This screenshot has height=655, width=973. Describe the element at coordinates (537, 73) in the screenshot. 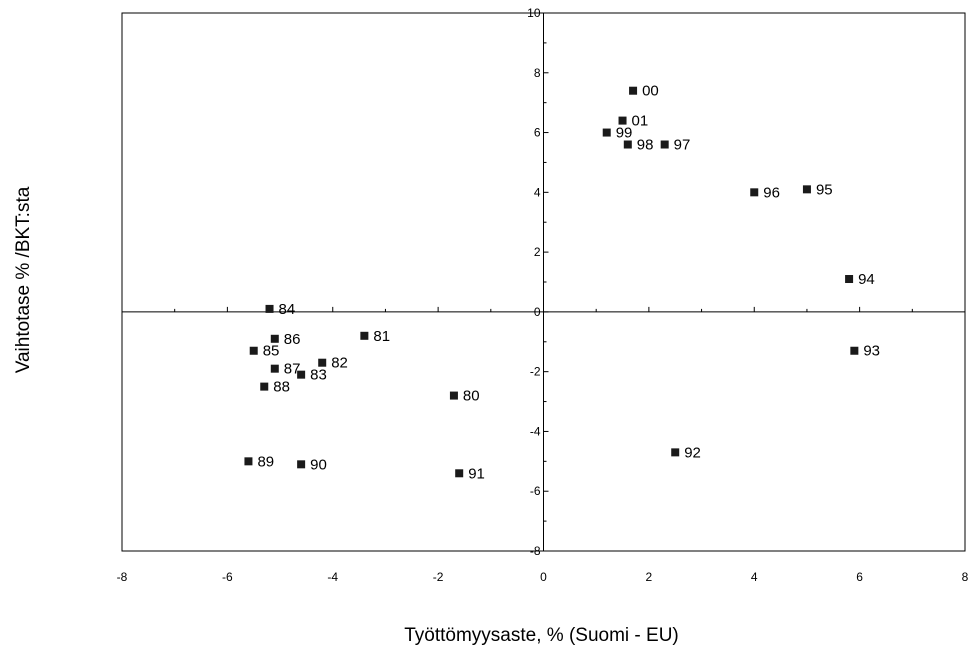

I see `y-tick-label: 8` at that location.